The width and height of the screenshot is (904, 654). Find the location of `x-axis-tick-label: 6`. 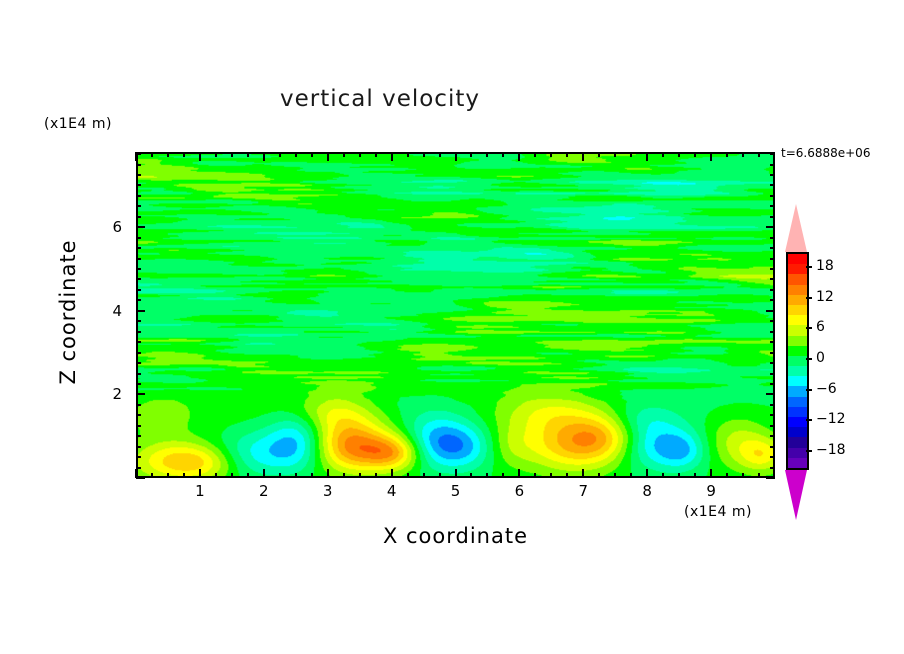

x-axis-tick-label: 6 is located at coordinates (519, 491).